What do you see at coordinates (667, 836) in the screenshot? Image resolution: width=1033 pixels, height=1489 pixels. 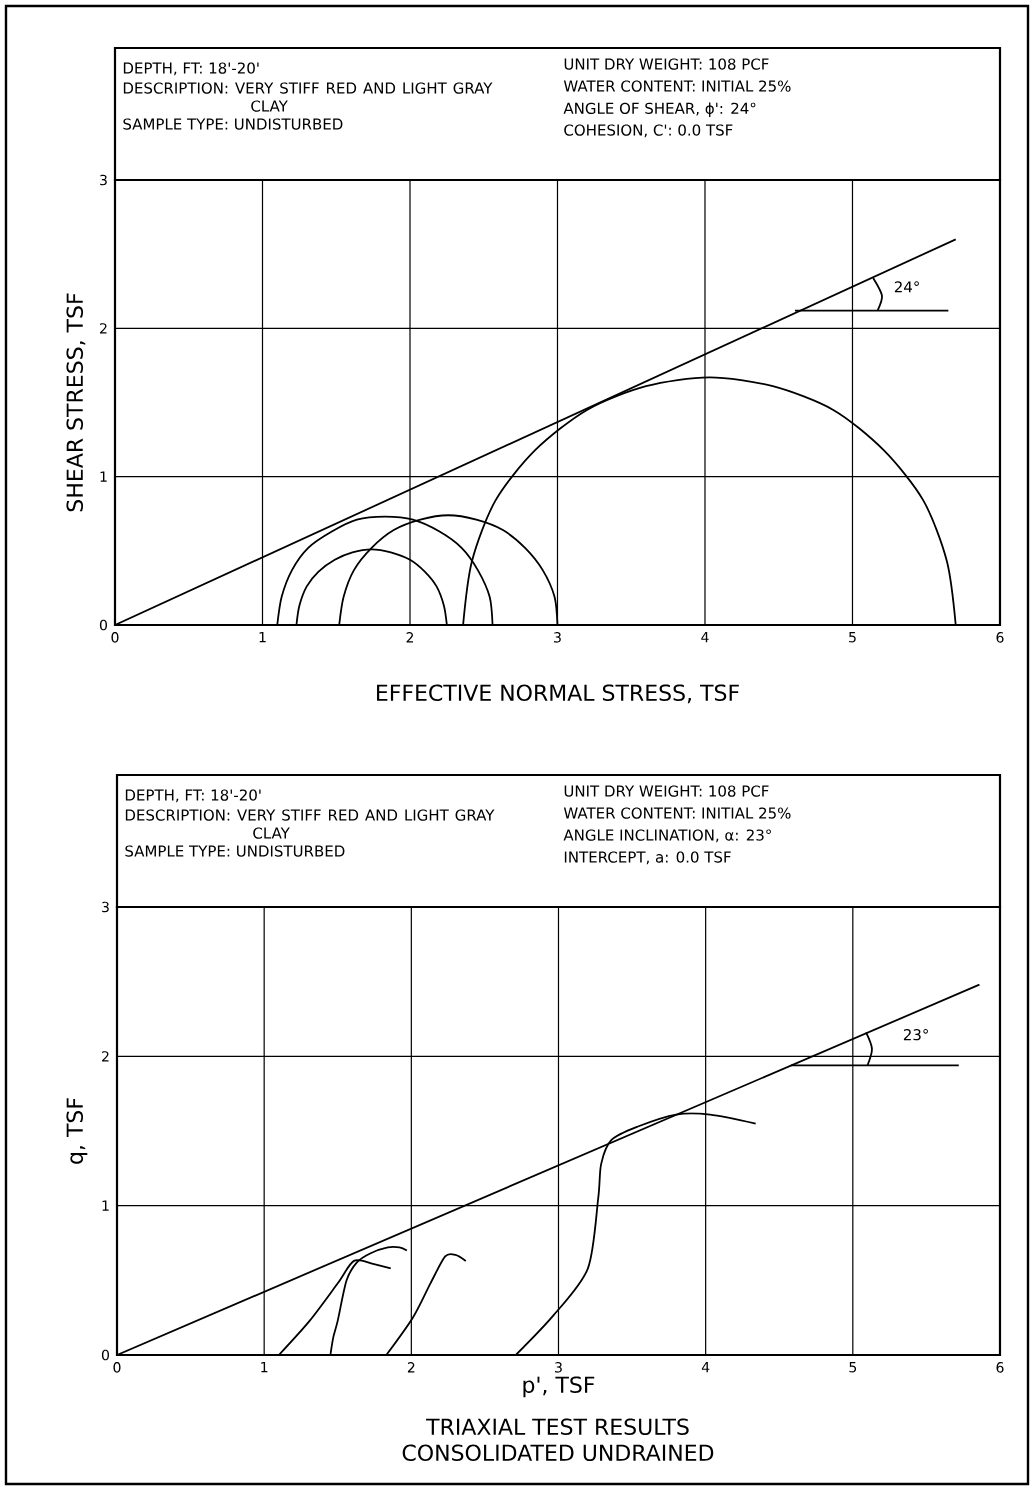 I see `text: ANGLE INCLINATION, α: 23°` at bounding box center [667, 836].